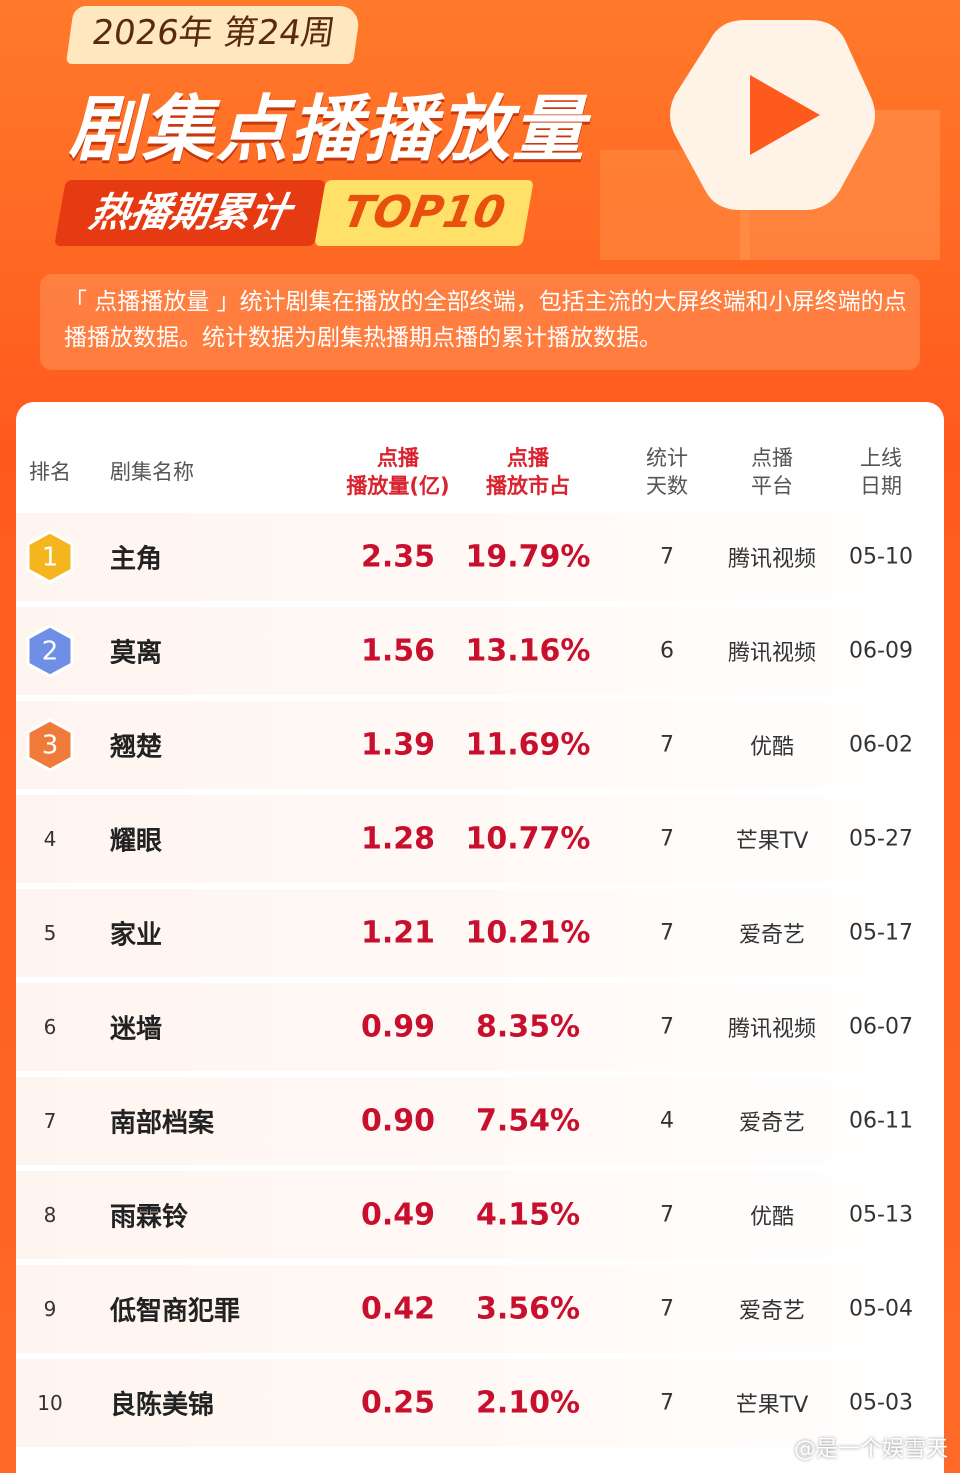  I want to click on medal: 3, so click(50, 745).